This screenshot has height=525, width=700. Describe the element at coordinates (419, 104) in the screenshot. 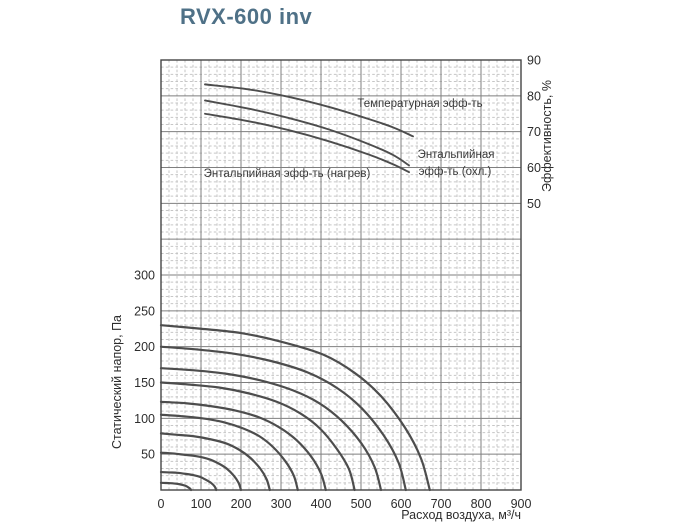

I see `label-temp-eff: Температурная эфф-ть` at that location.